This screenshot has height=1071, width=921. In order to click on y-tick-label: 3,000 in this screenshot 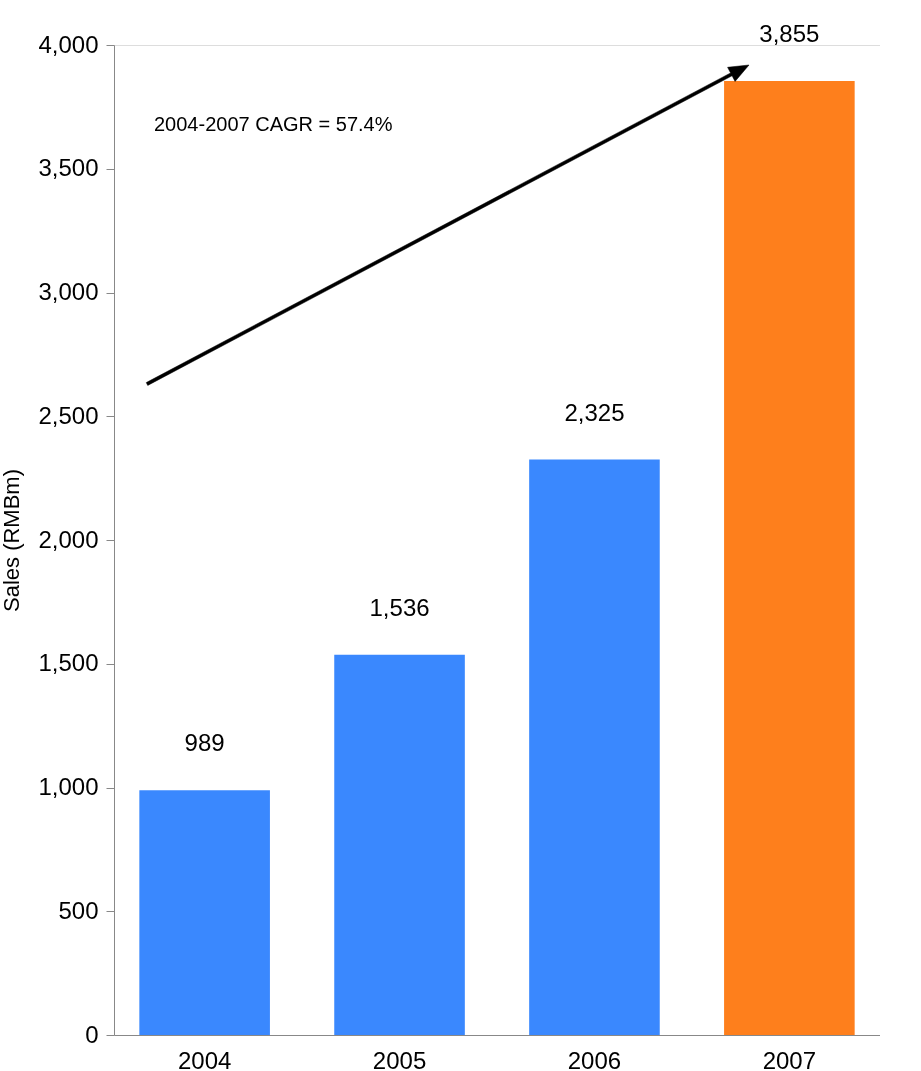, I will do `click(68, 291)`.